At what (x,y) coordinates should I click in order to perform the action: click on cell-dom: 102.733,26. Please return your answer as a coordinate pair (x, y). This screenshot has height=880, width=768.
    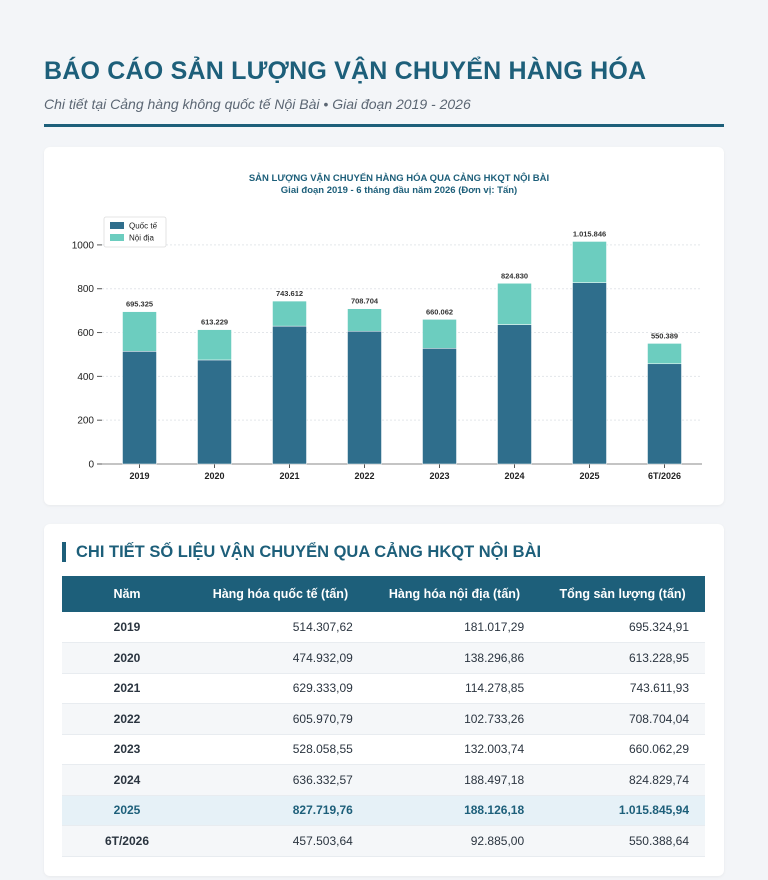
    Looking at the image, I should click on (454, 719).